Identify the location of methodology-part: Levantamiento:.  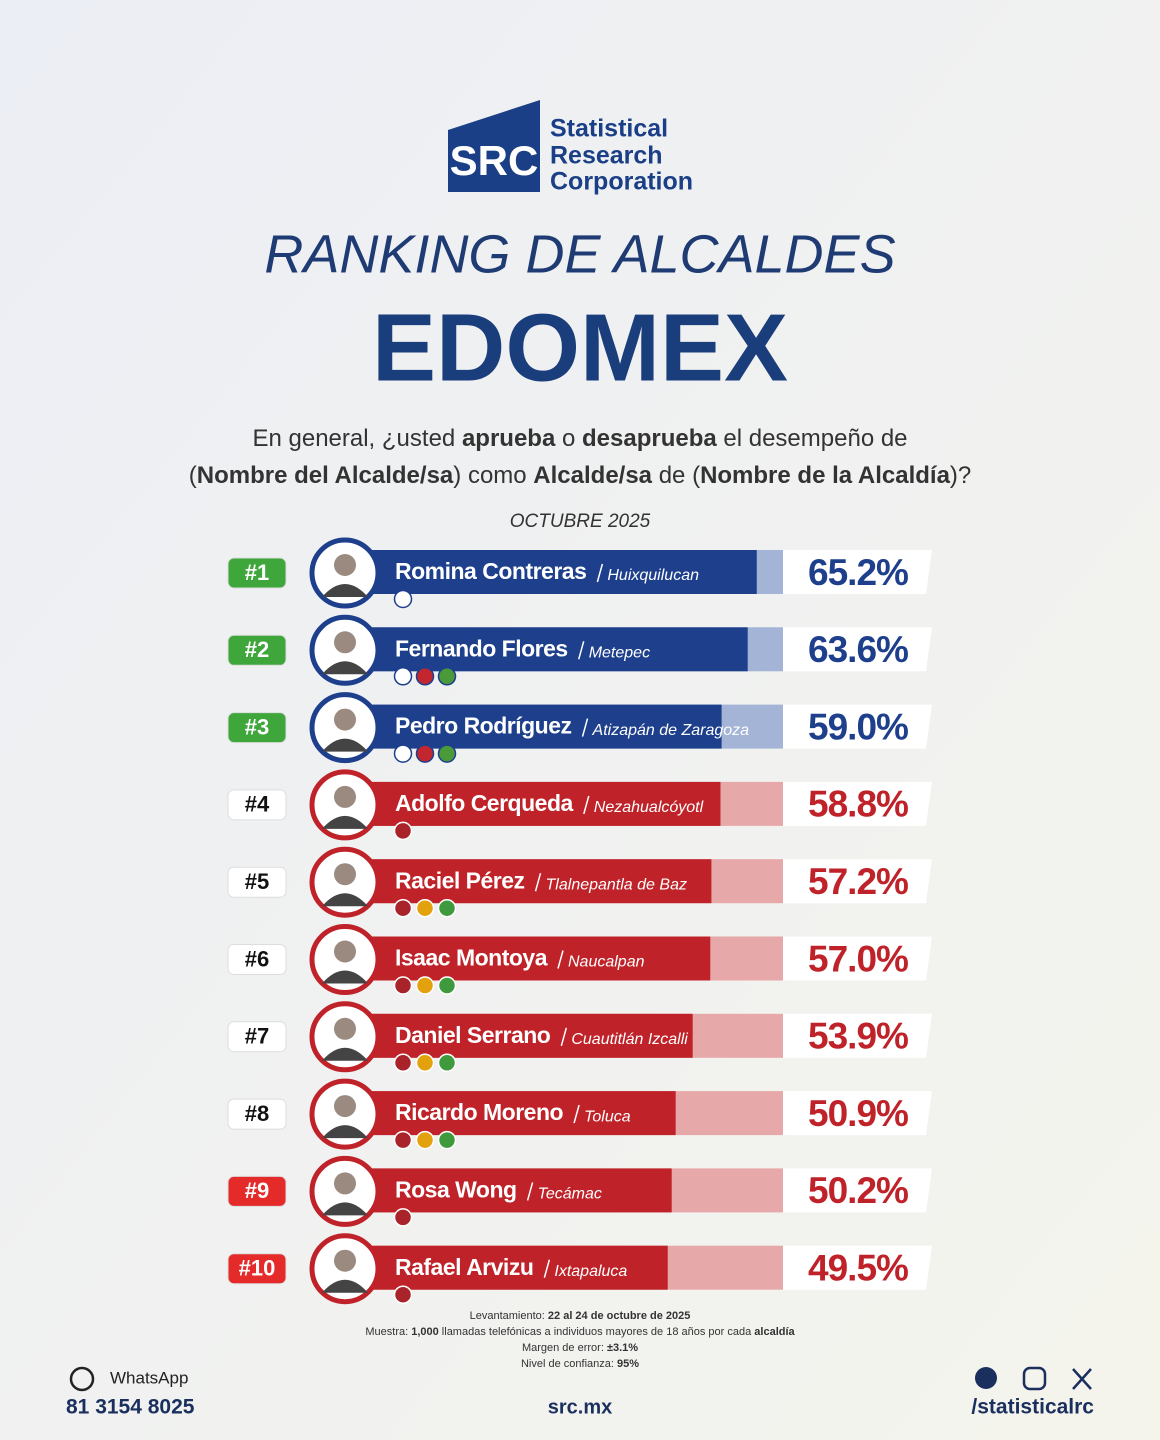
(509, 1316).